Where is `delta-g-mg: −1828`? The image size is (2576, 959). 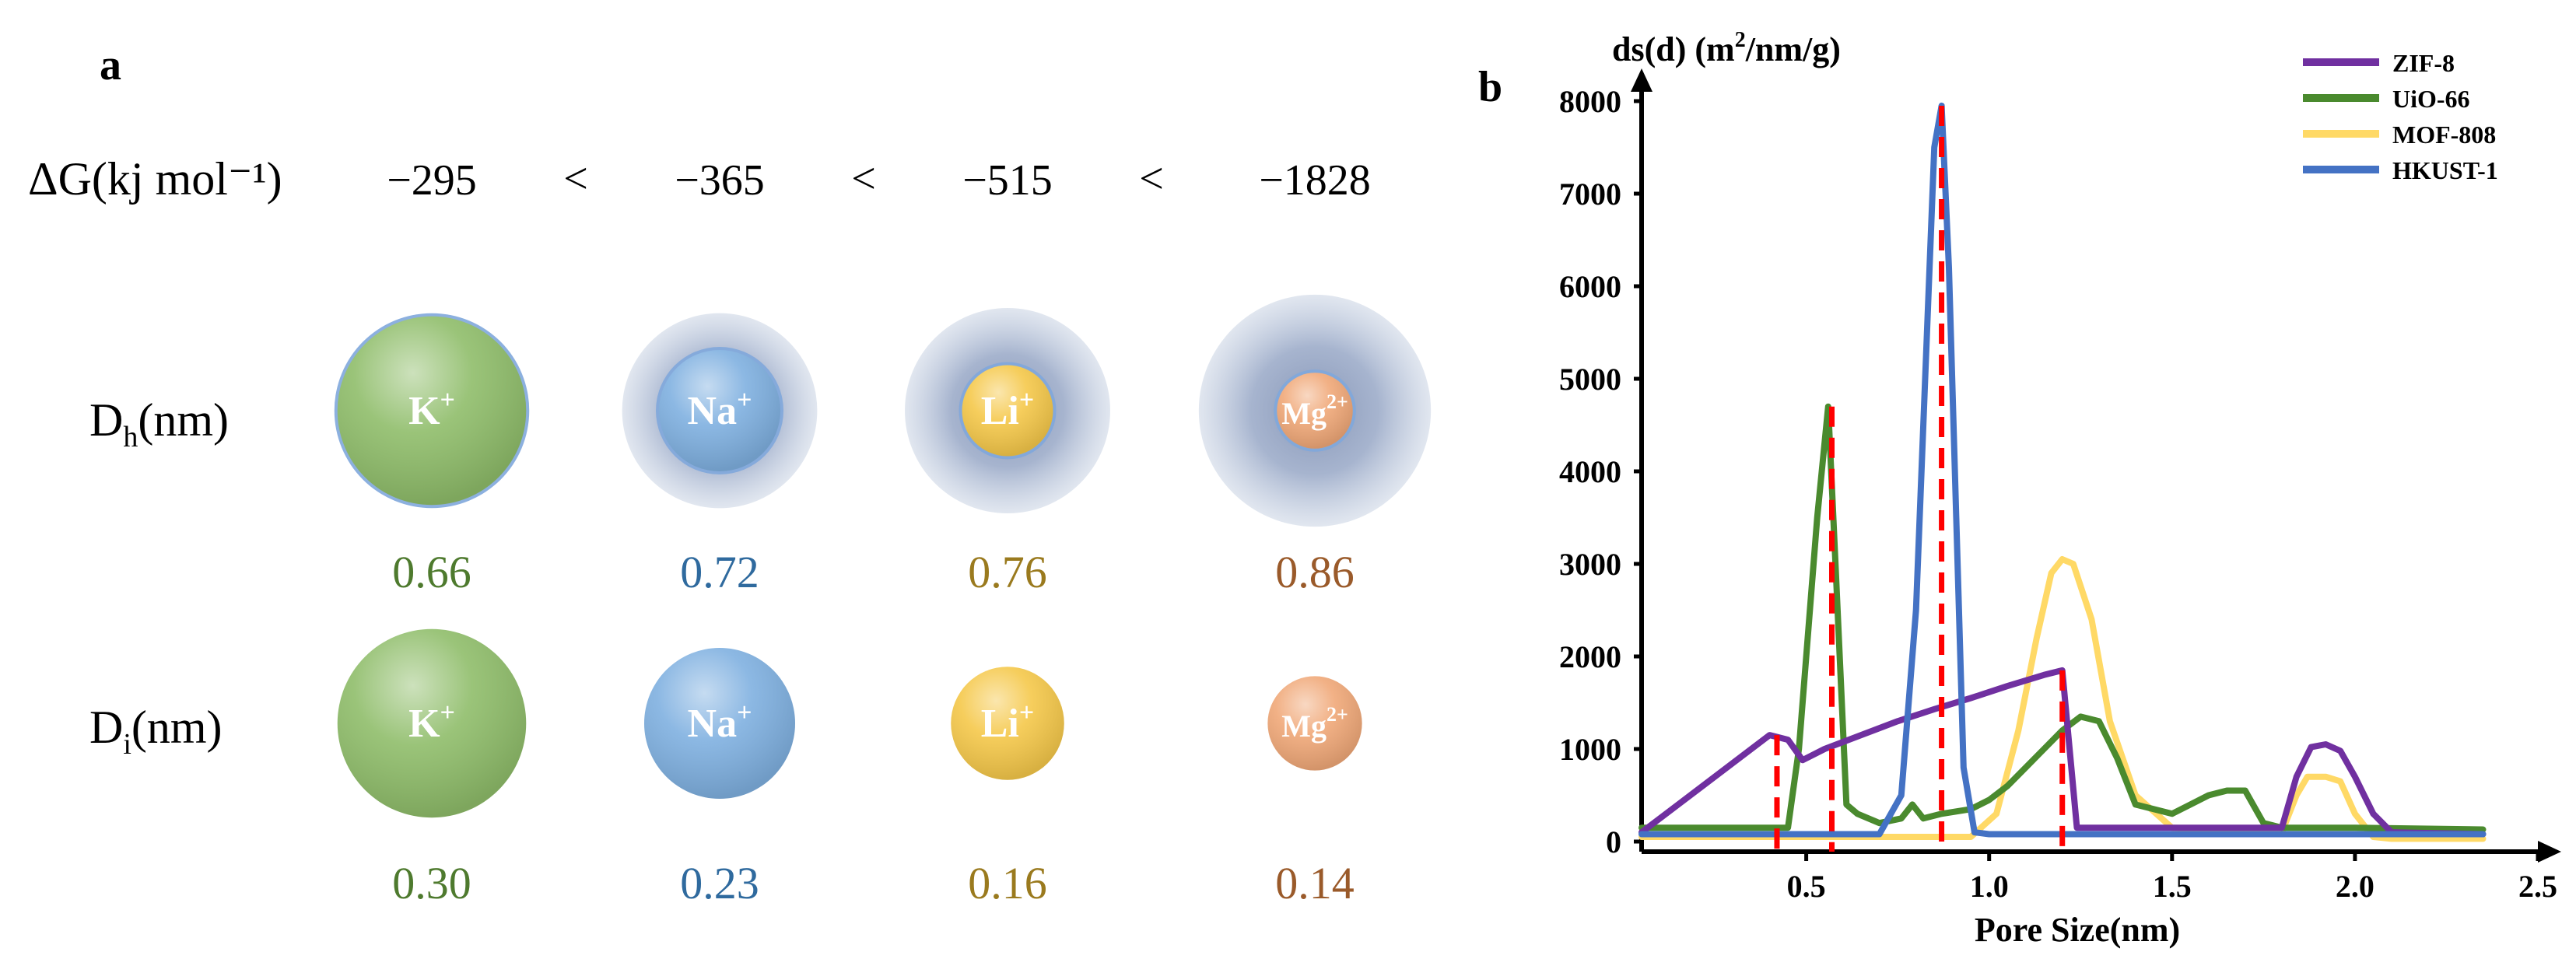 delta-g-mg: −1828 is located at coordinates (1315, 180).